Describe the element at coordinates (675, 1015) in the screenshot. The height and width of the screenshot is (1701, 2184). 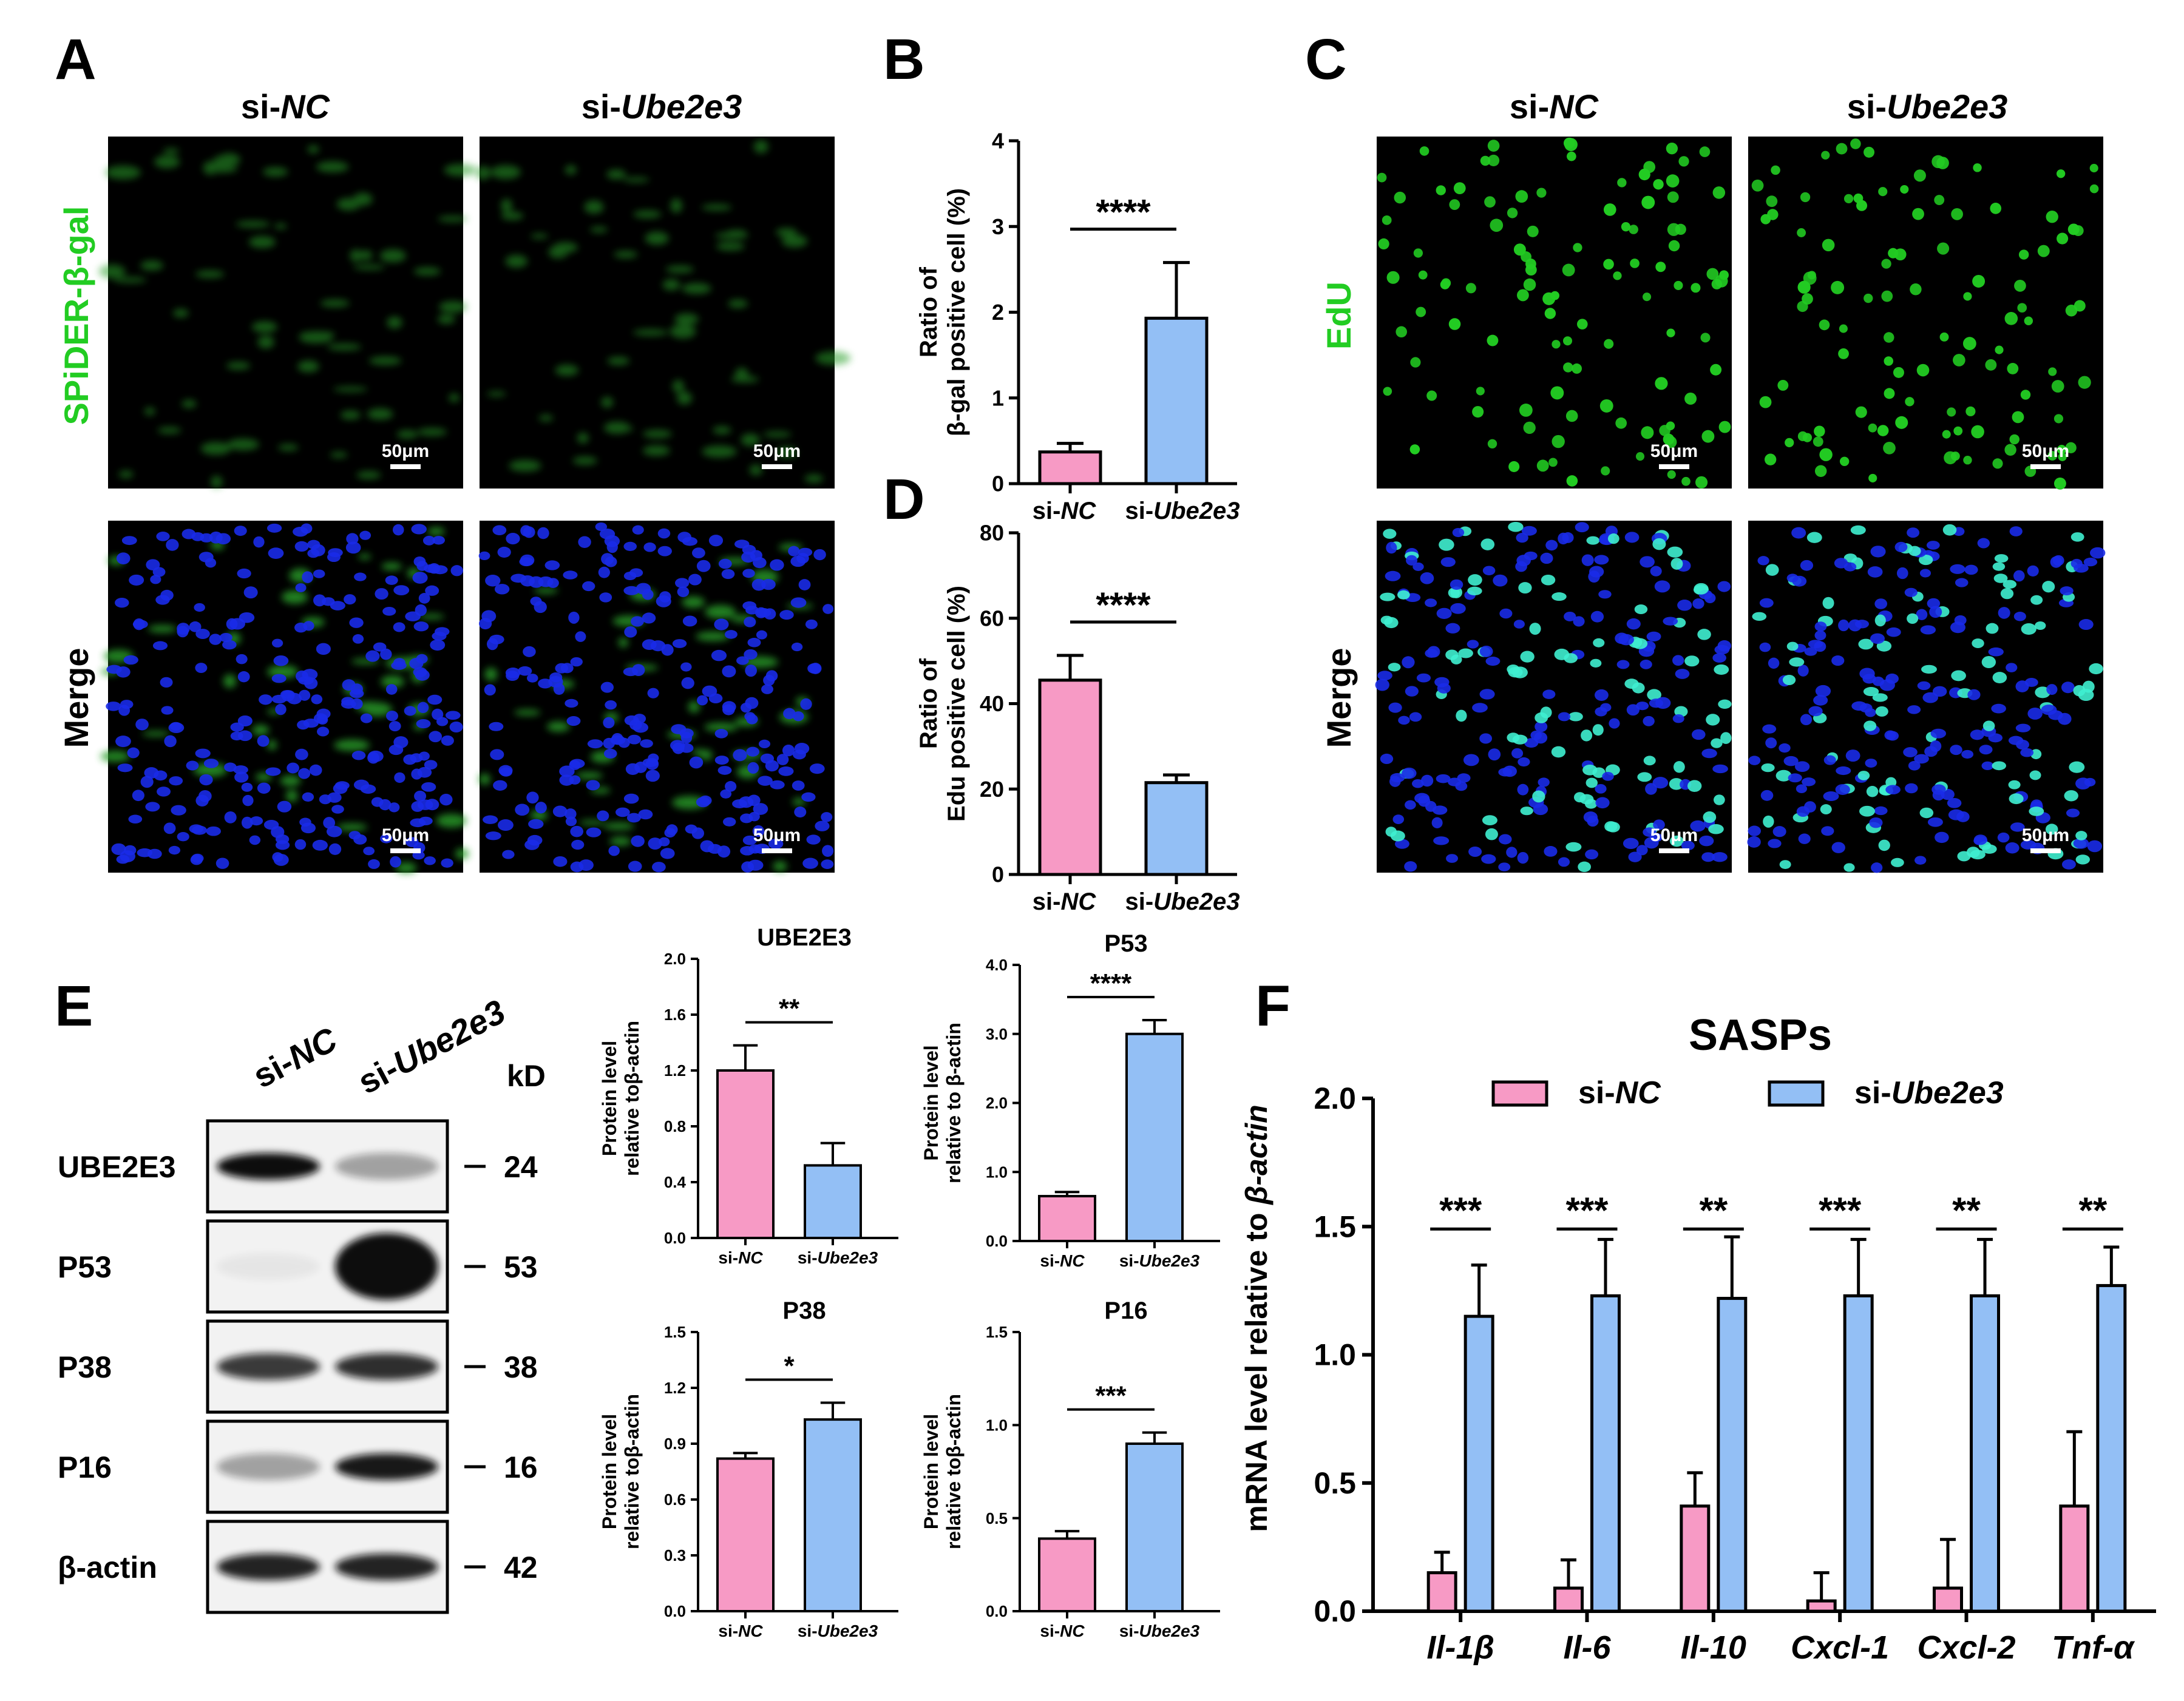
I see `y-tick-label: 1.6` at that location.